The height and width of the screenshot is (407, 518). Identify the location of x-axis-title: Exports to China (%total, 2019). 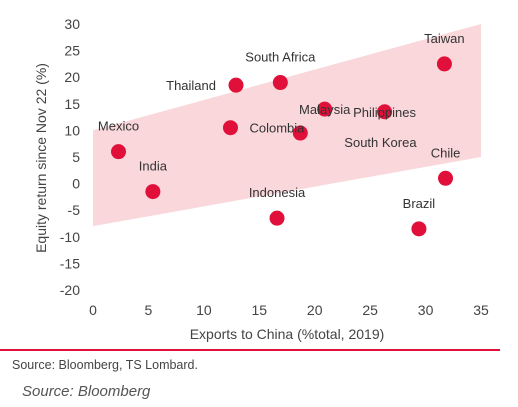
(287, 334).